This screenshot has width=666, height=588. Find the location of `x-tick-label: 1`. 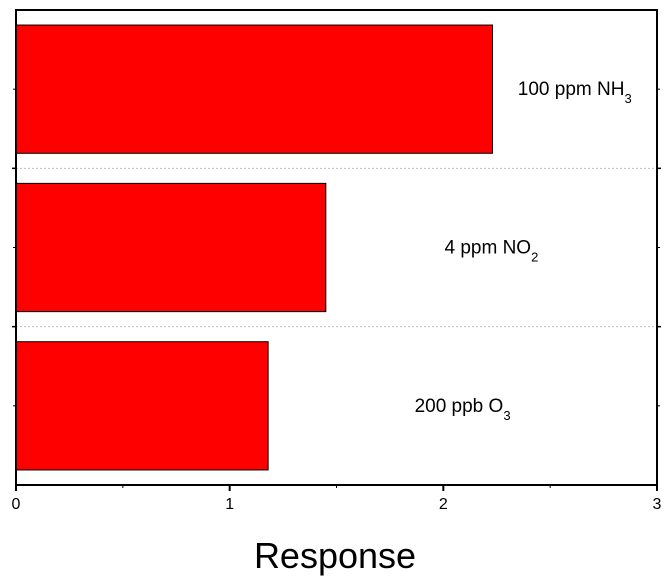

x-tick-label: 1 is located at coordinates (229, 504).